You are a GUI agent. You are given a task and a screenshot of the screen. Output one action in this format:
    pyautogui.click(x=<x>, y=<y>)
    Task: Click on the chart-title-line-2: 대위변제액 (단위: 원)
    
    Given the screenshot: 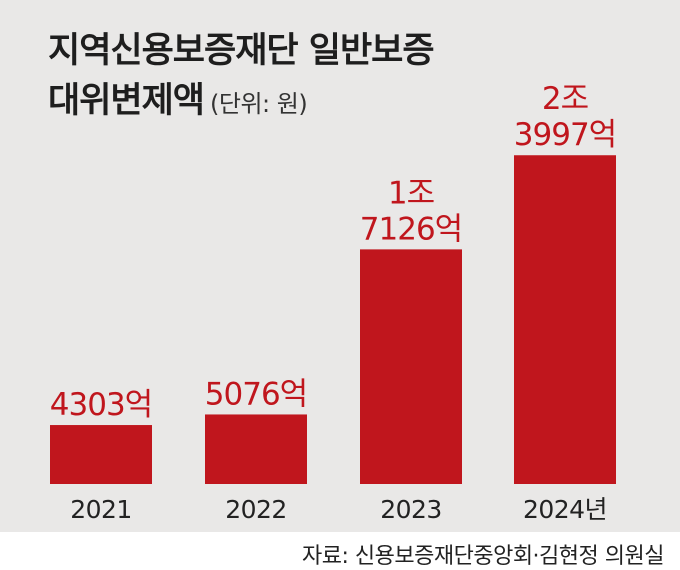 What is the action you would take?
    pyautogui.click(x=178, y=97)
    